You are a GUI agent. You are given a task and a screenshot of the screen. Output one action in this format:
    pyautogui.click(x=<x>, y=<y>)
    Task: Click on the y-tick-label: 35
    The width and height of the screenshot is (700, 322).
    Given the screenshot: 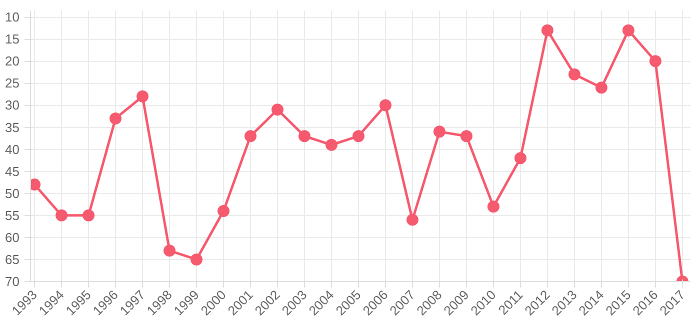 What is the action you would take?
    pyautogui.click(x=12, y=127)
    